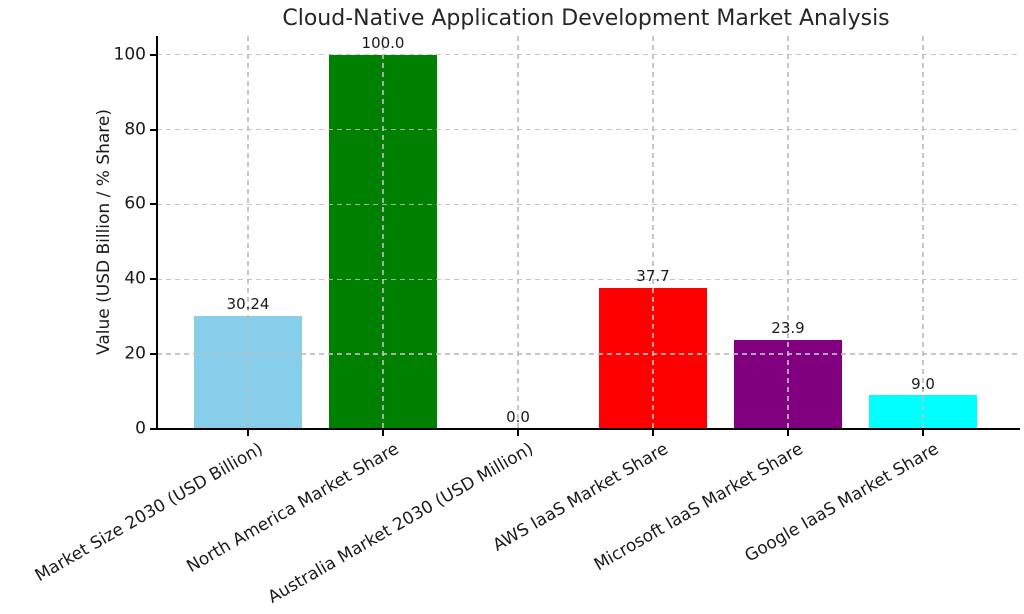 This screenshot has height=614, width=1024. I want to click on x-axis-spine, so click(588, 429).